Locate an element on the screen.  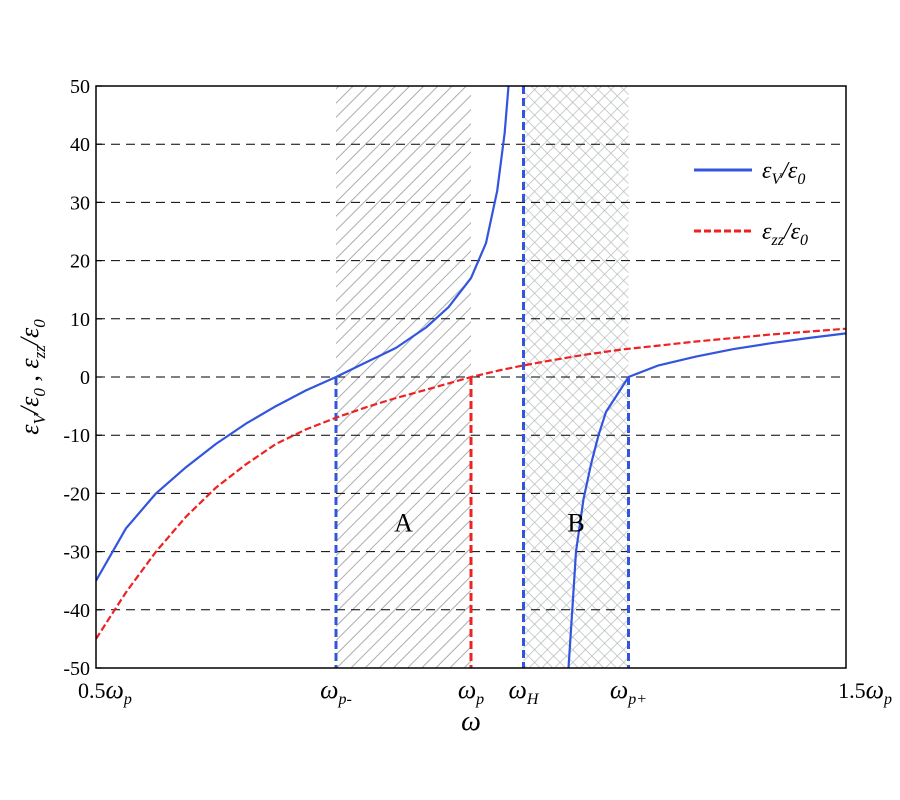
x-tick-number: 1.5 is located at coordinates (852, 690).